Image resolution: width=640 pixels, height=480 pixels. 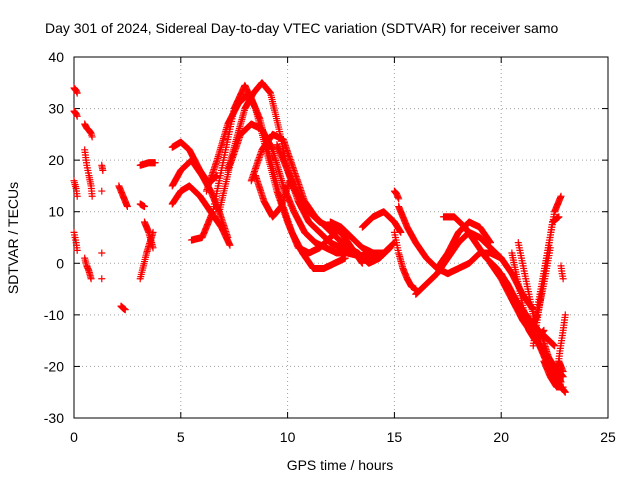 What do you see at coordinates (148, 235) in the screenshot?
I see `series-arc17` at bounding box center [148, 235].